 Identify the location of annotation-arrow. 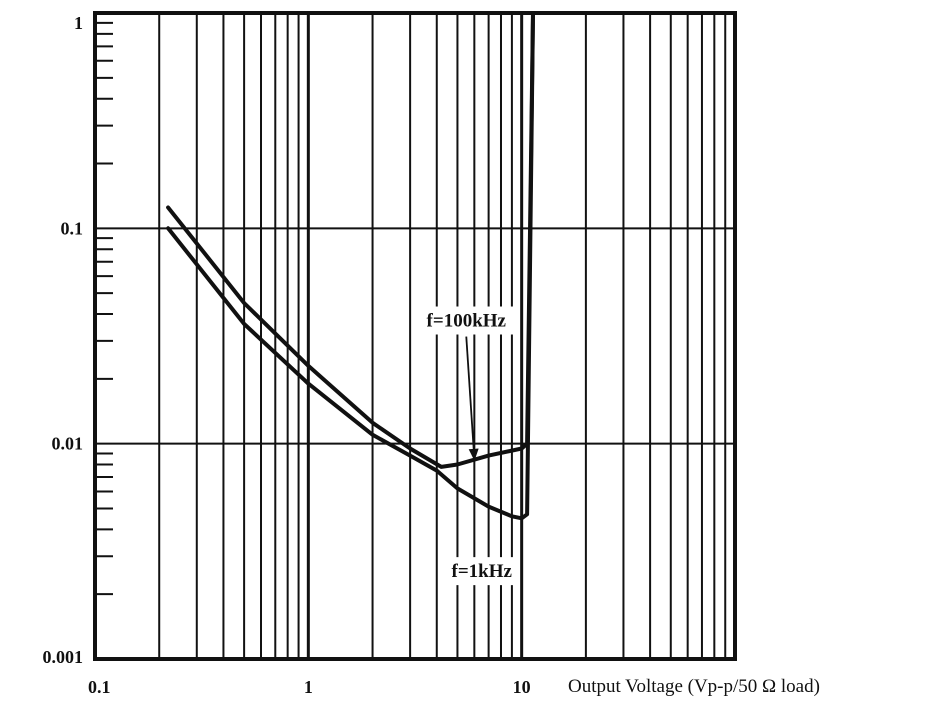
(472, 398).